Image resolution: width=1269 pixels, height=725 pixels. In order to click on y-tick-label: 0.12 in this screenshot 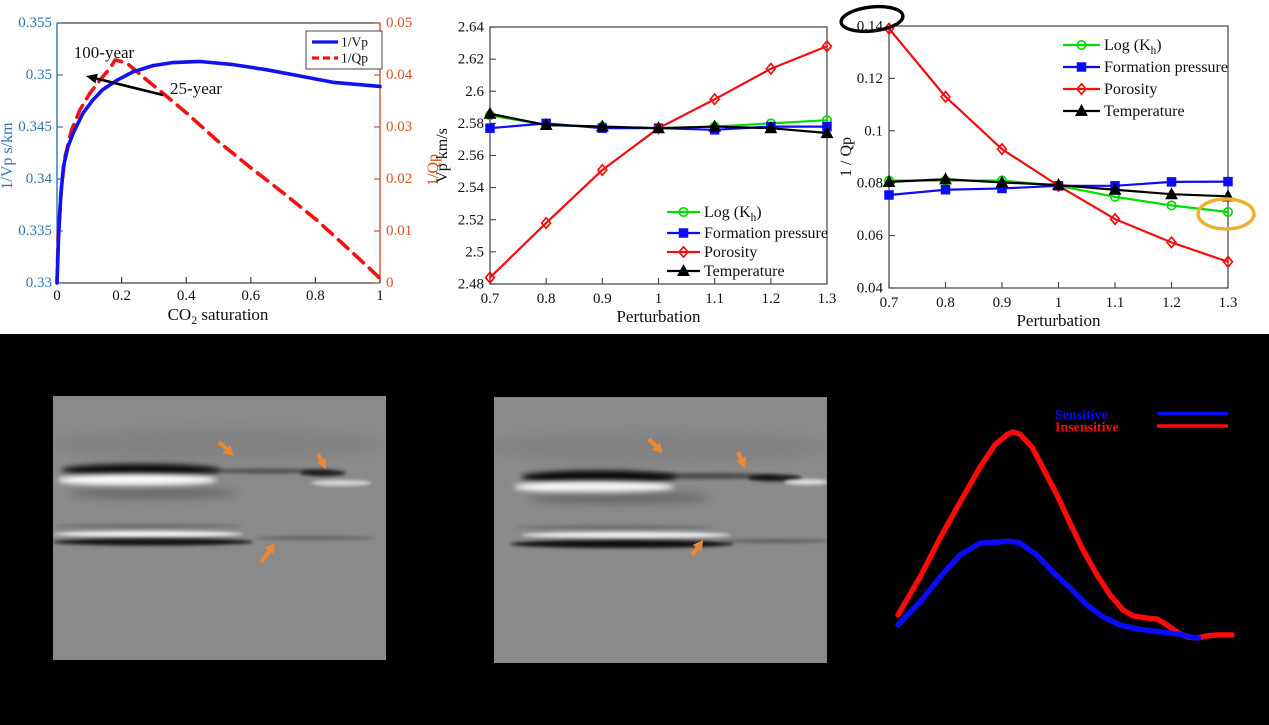, I will do `click(870, 79)`.